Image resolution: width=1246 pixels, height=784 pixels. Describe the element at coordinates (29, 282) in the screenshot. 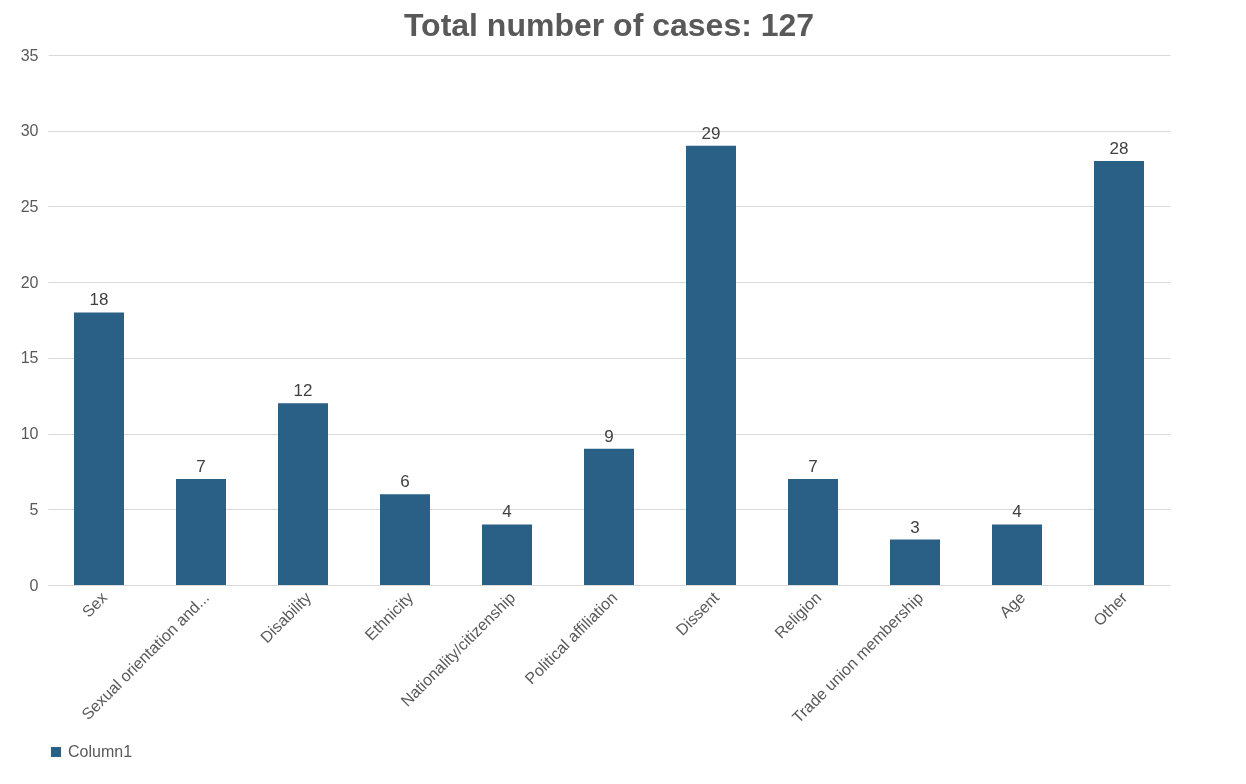

I see `y-tick-label: 20` at that location.